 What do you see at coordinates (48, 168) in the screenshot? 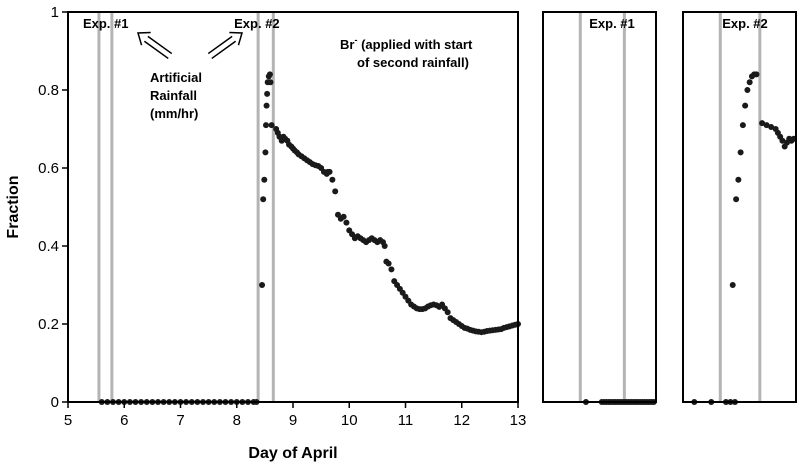
I see `y-tick-label: 0.6` at bounding box center [48, 168].